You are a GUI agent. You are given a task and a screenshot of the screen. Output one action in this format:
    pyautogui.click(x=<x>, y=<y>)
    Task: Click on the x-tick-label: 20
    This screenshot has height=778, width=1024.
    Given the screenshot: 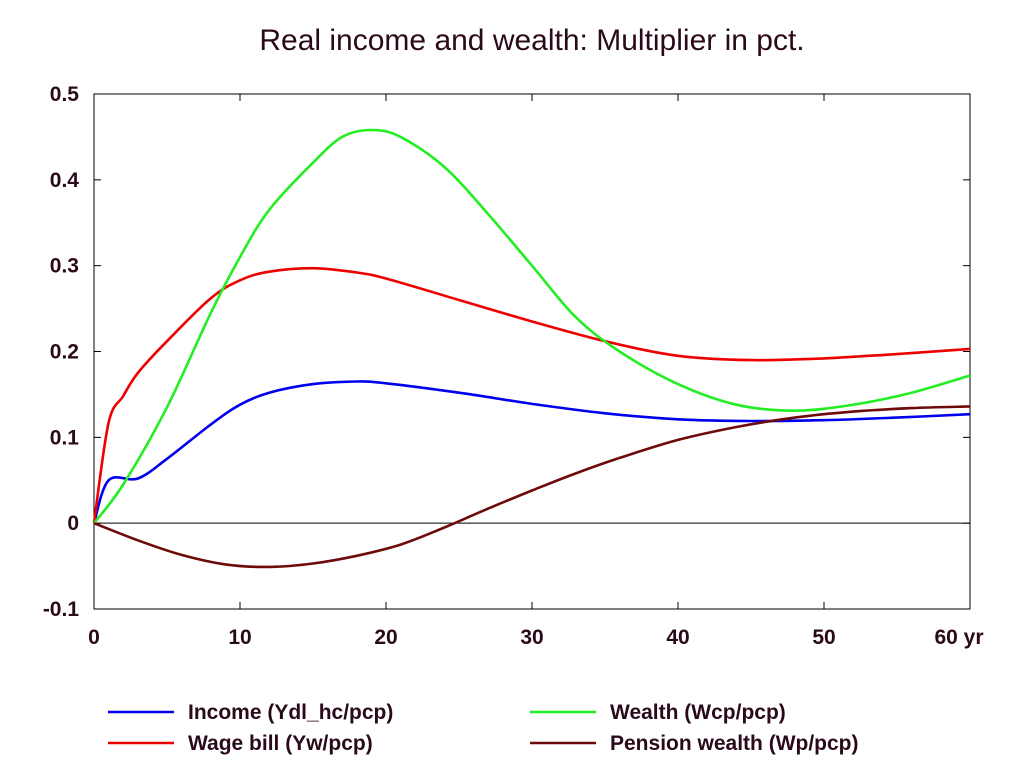 What is the action you would take?
    pyautogui.click(x=385, y=637)
    